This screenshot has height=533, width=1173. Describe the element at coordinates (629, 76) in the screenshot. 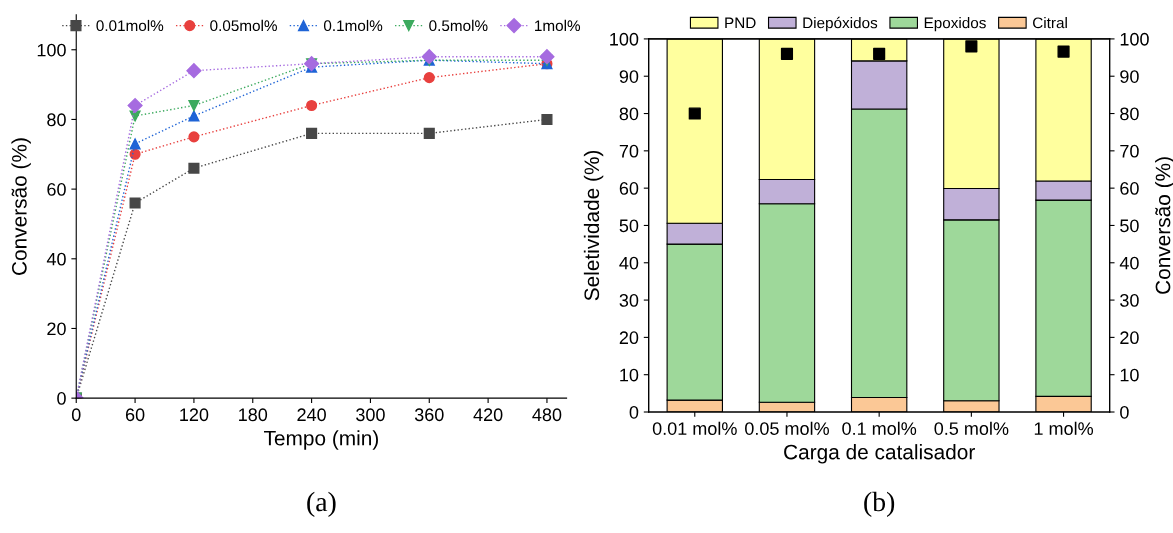

I see `y-tick-label: 90` at that location.